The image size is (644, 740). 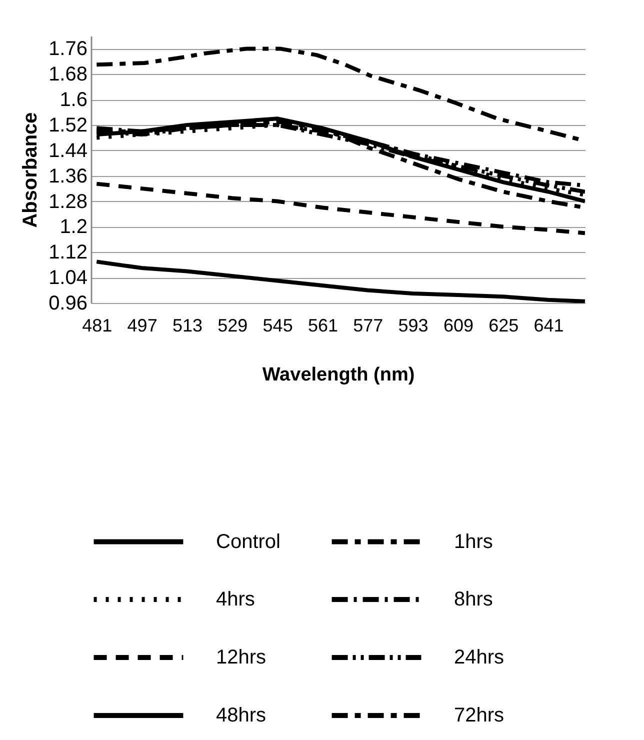 What do you see at coordinates (31, 170) in the screenshot?
I see `y-axis-title: Absorbance` at bounding box center [31, 170].